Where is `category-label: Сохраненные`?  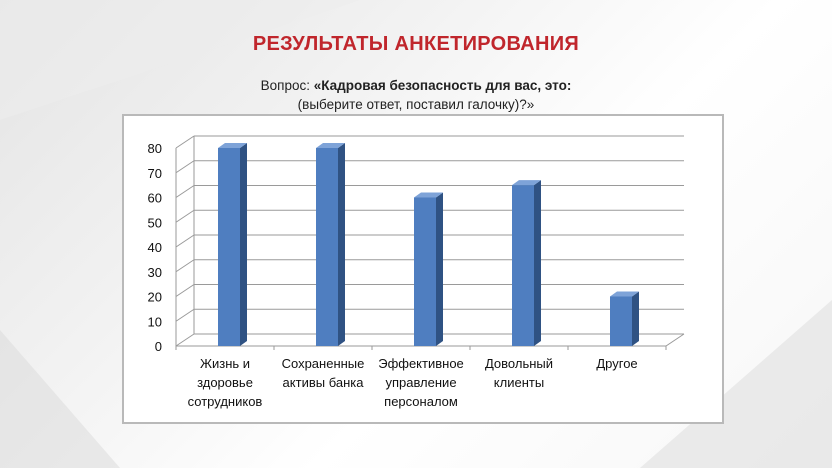 category-label: Сохраненные is located at coordinates (323, 363).